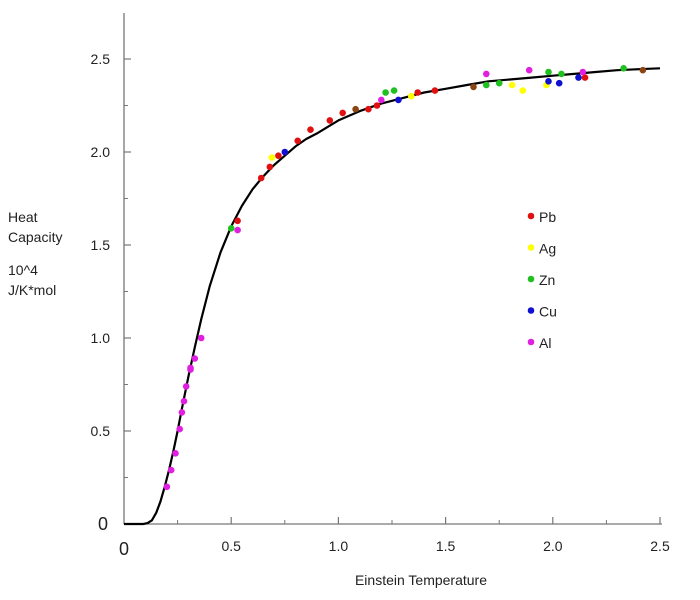  Describe the element at coordinates (35, 237) in the screenshot. I see `y-axis-title-line-2: Capacity` at that location.